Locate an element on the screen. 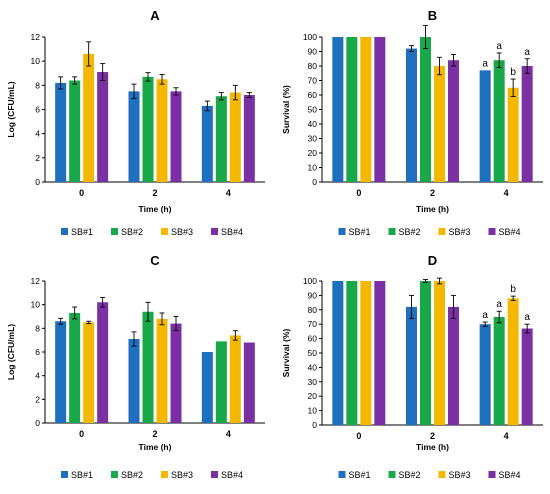 The width and height of the screenshot is (550, 494). y-tick-label: 90 is located at coordinates (313, 52).